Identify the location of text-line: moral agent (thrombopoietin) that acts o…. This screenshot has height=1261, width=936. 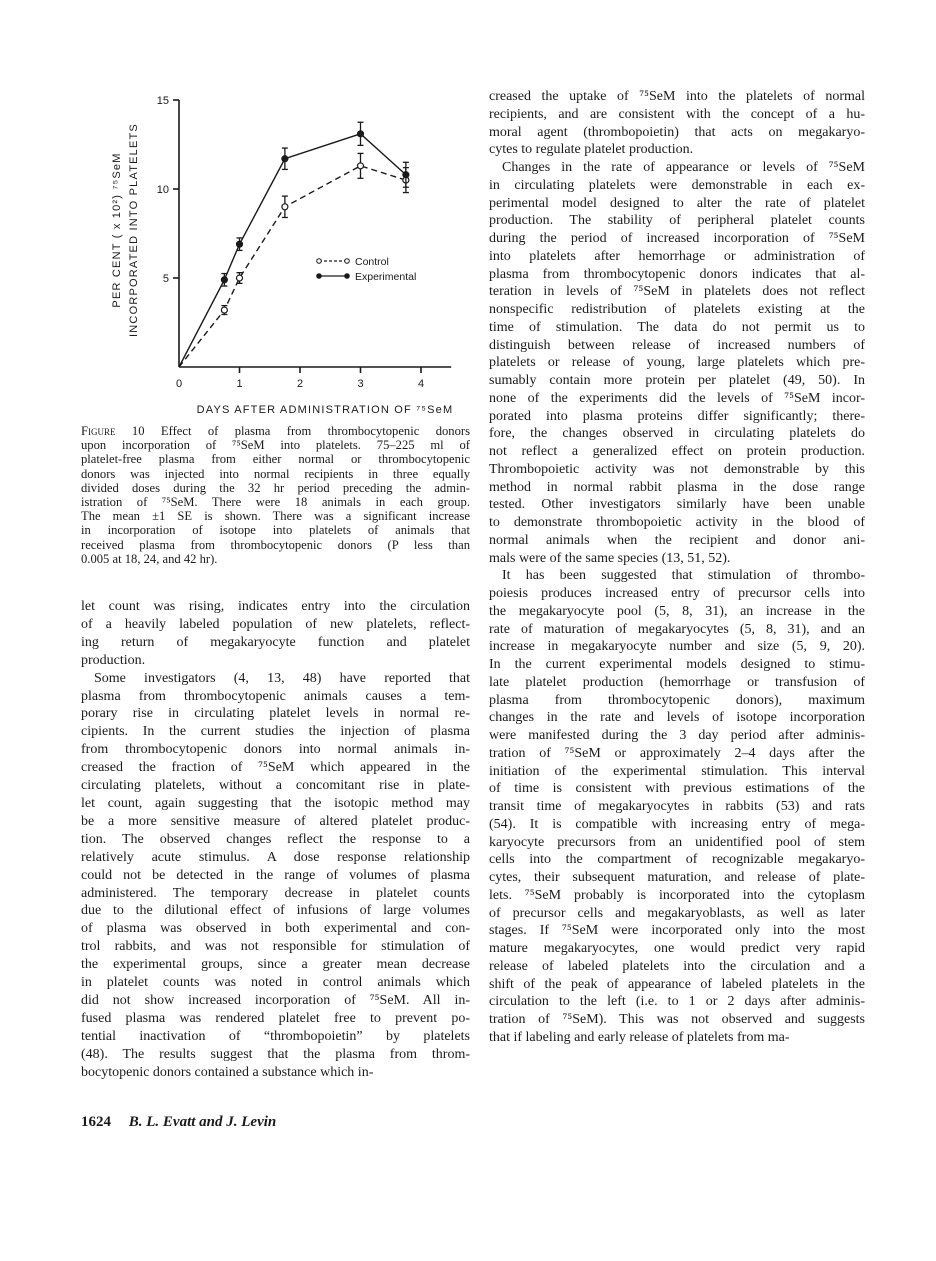
(677, 132).